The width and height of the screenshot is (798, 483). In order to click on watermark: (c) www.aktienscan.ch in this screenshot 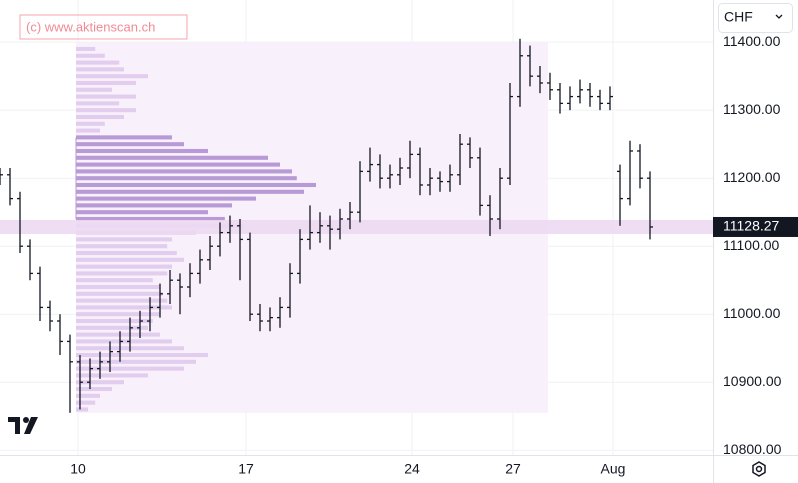, I will do `click(90, 26)`.